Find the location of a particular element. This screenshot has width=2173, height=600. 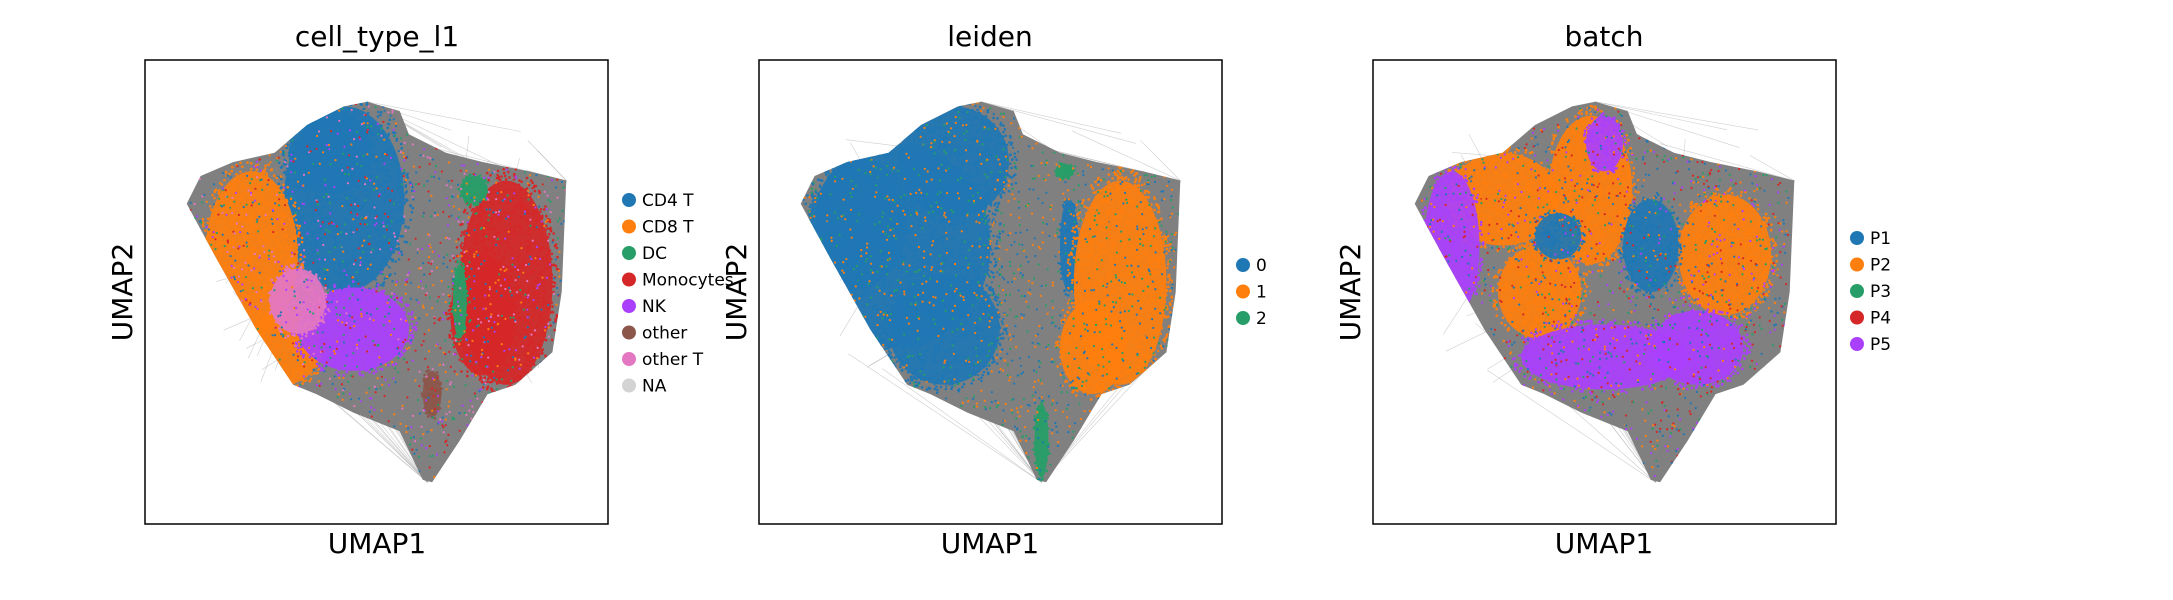

legend-item: NK is located at coordinates (644, 307).